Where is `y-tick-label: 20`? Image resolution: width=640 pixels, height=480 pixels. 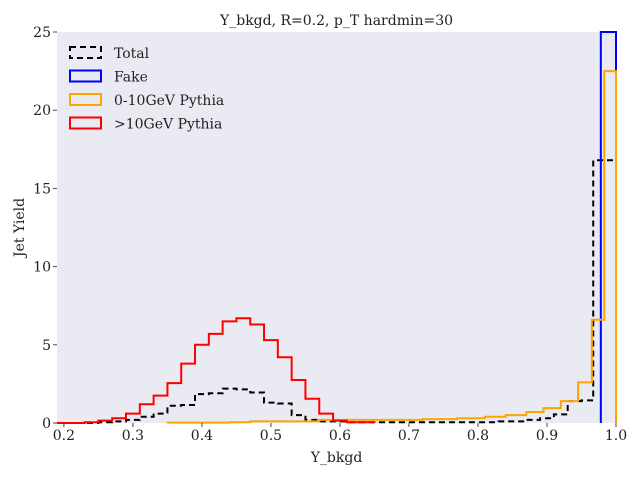 y-tick-label: 20 is located at coordinates (42, 111).